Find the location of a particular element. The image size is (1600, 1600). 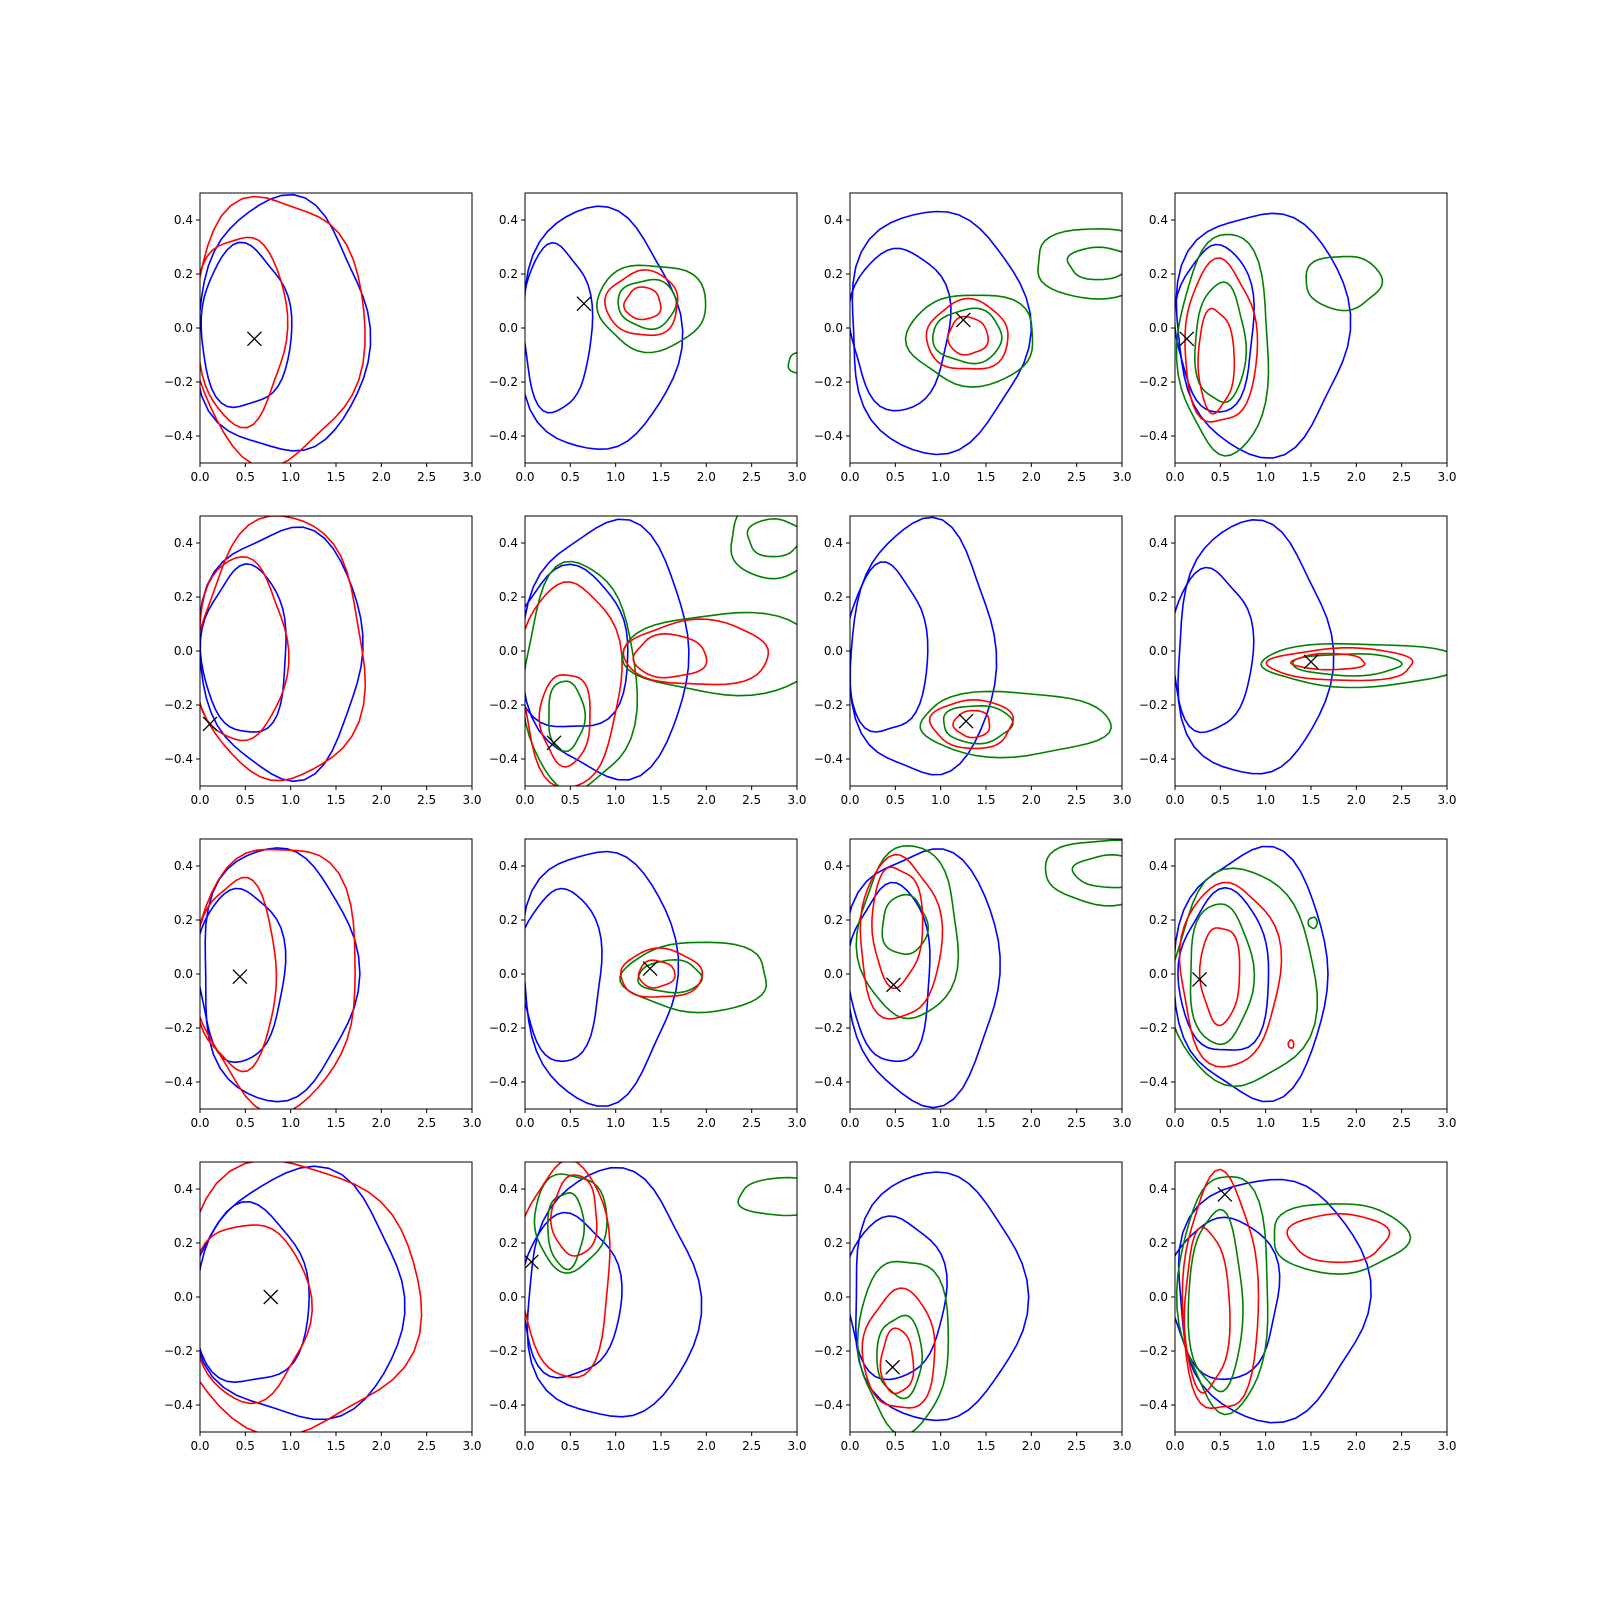

subplot-3-4: 0.0 0.5 1.0 1.5 2.0 2.5 3.0 −0.4 −0.2 0.0 0.2 0.4 is located at coordinates (1298, 984).